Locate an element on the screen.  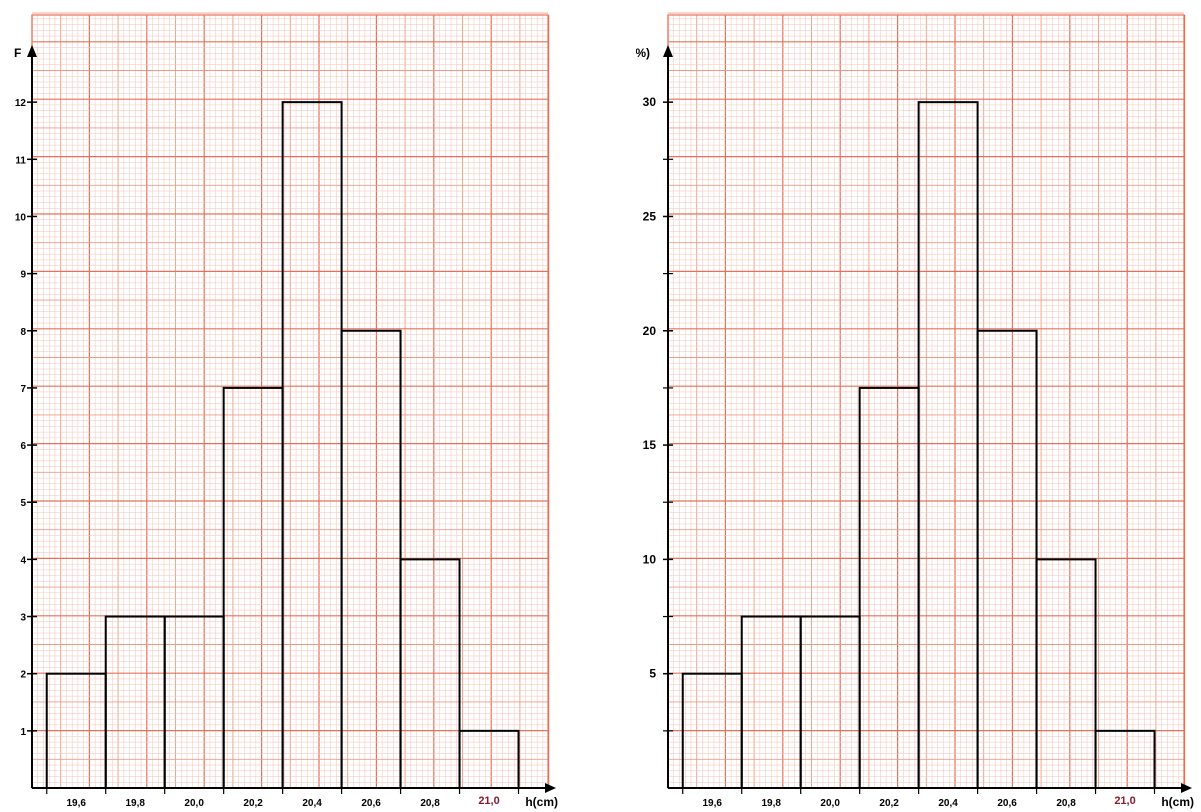
y-tick-label: 12 is located at coordinates (21, 103).